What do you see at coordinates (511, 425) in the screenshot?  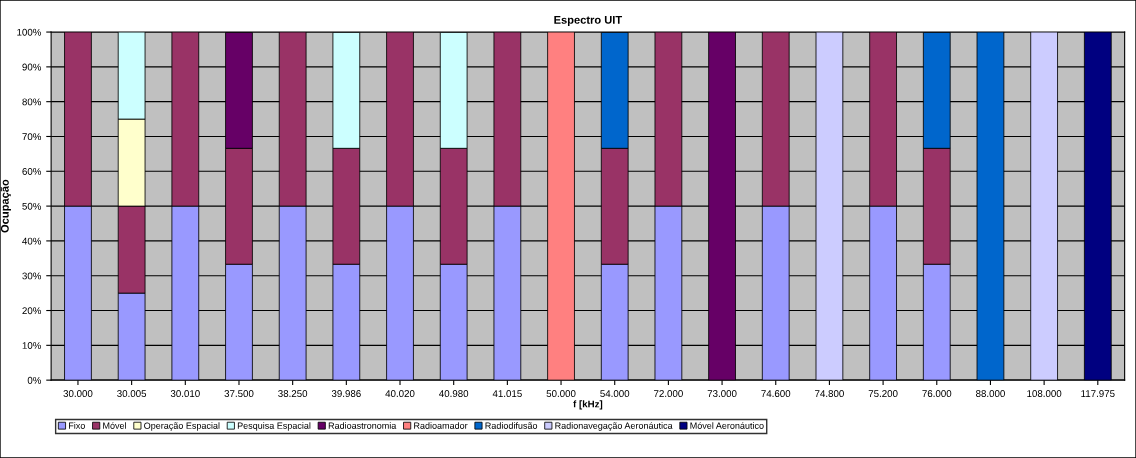 I see `legend-label: Radiodifusão` at bounding box center [511, 425].